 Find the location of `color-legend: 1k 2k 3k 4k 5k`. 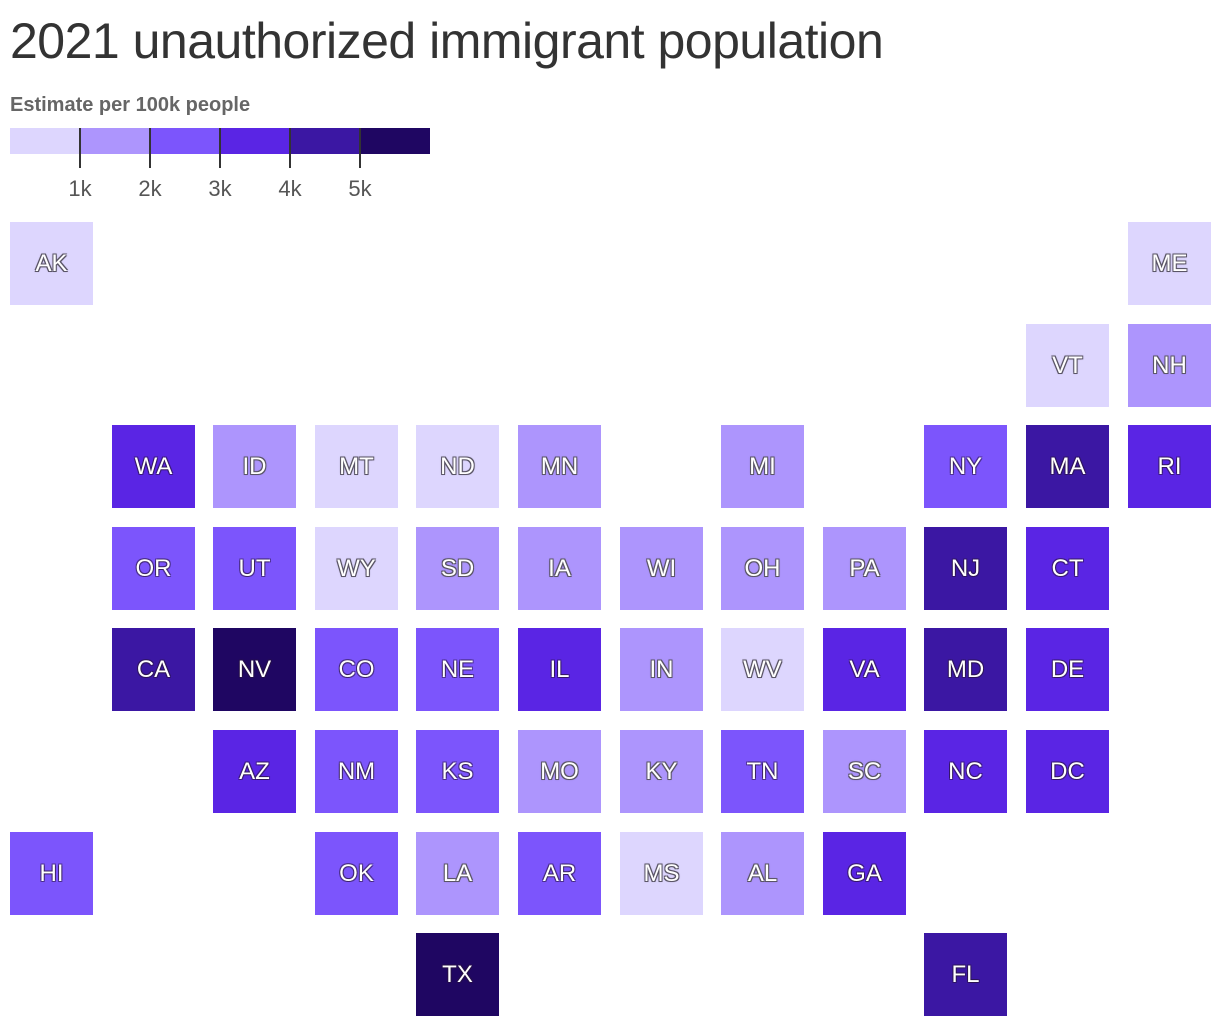

color-legend: 1k 2k 3k 4k 5k is located at coordinates (220, 168).